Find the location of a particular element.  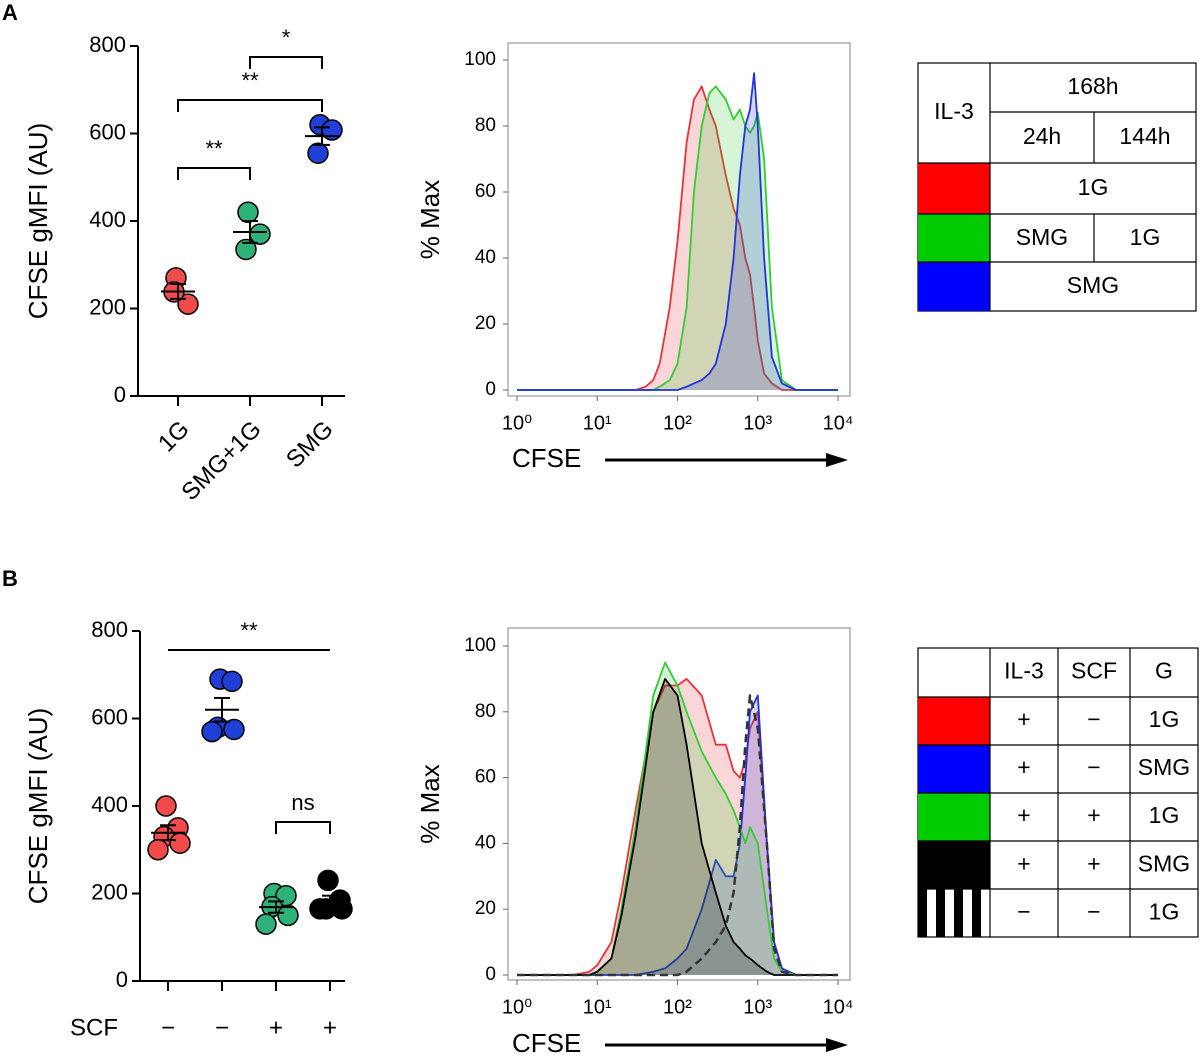

cell: 168h is located at coordinates (1092, 86).